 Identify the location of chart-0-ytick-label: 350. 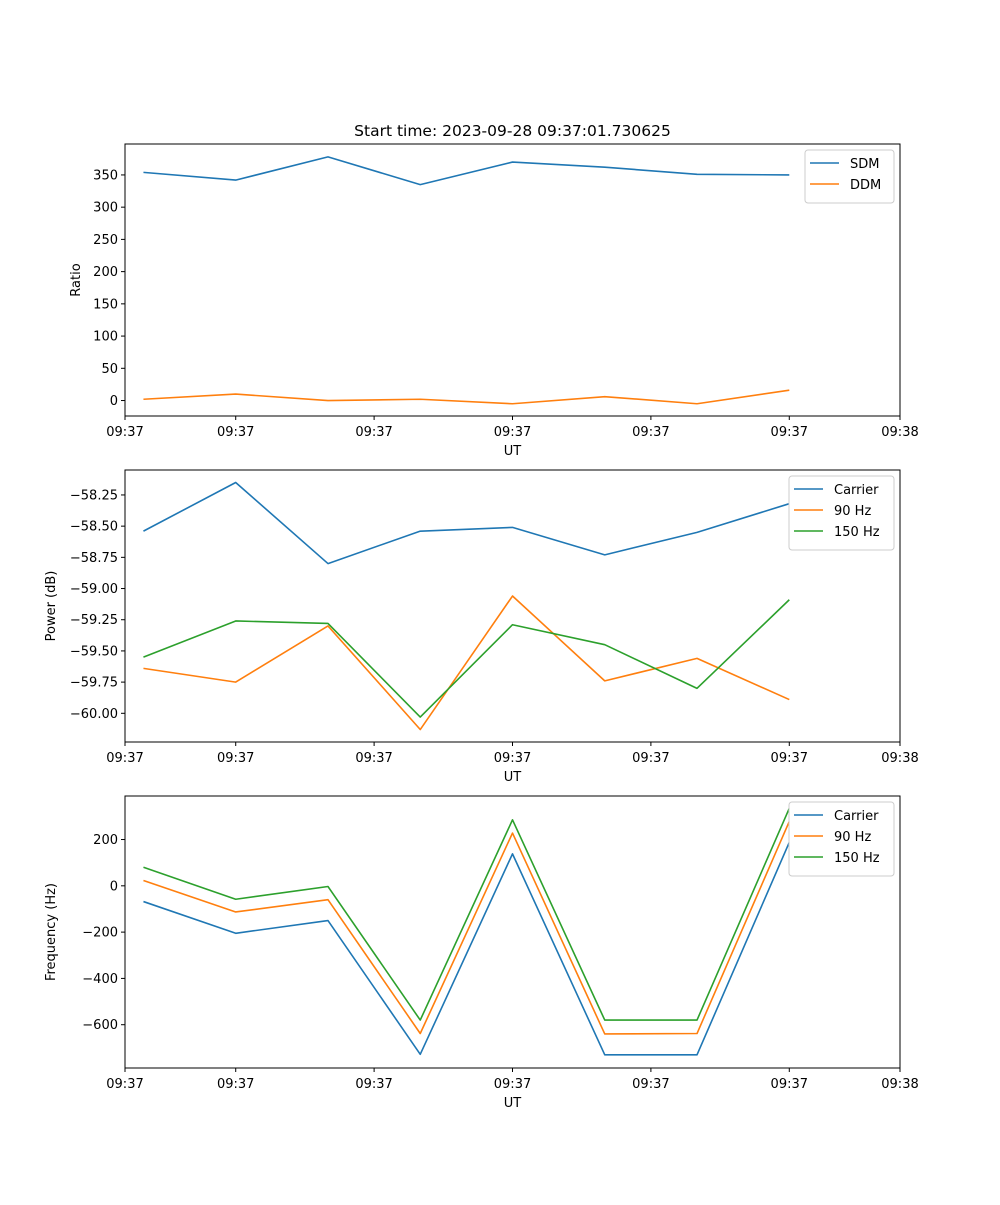
(105, 175).